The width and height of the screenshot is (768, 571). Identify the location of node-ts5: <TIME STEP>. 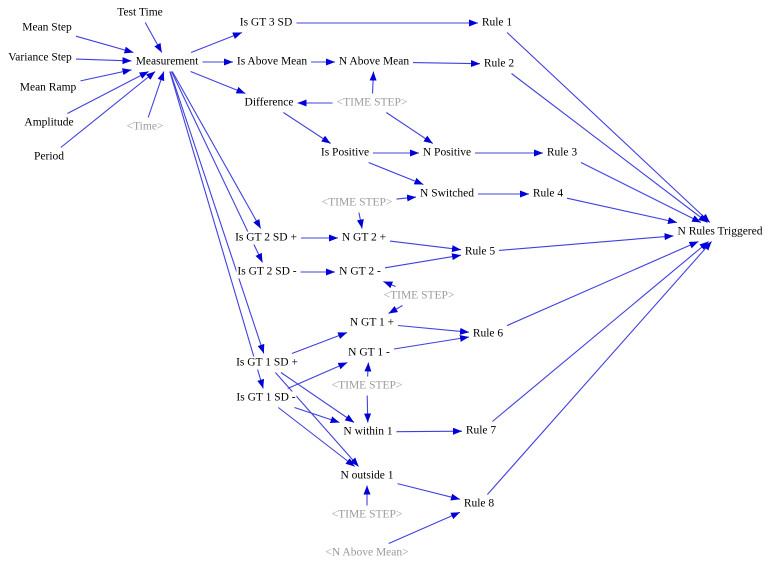
(367, 515).